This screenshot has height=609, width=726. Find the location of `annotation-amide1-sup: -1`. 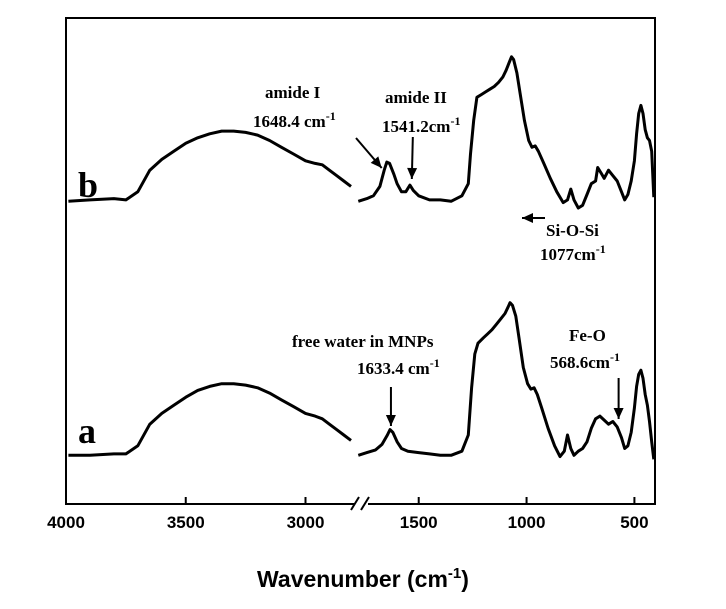

annotation-amide1-sup: -1 is located at coordinates (331, 116).